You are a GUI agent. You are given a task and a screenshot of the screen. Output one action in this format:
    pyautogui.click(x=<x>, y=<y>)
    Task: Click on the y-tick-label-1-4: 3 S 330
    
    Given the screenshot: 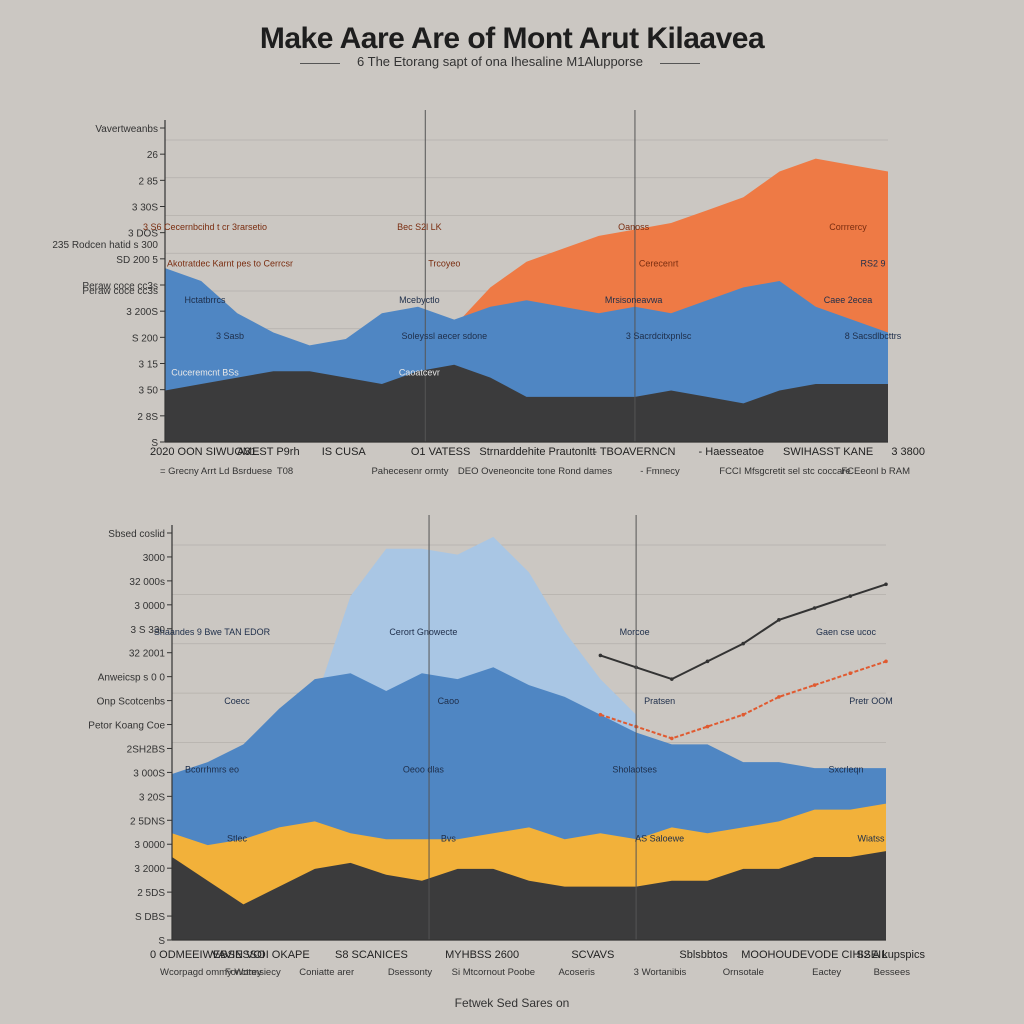 What is the action you would take?
    pyautogui.click(x=148, y=630)
    